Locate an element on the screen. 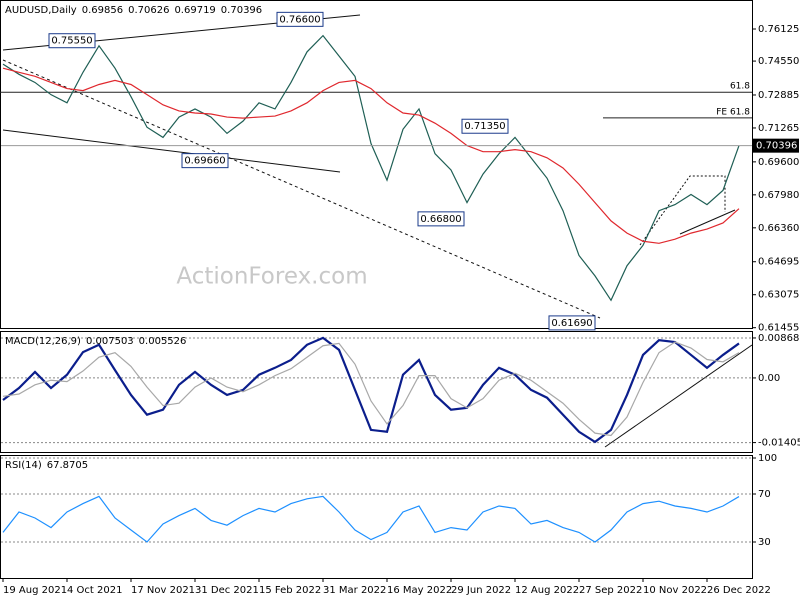 The height and width of the screenshot is (604, 800). price-annotation: 0.71350 is located at coordinates (484, 126).